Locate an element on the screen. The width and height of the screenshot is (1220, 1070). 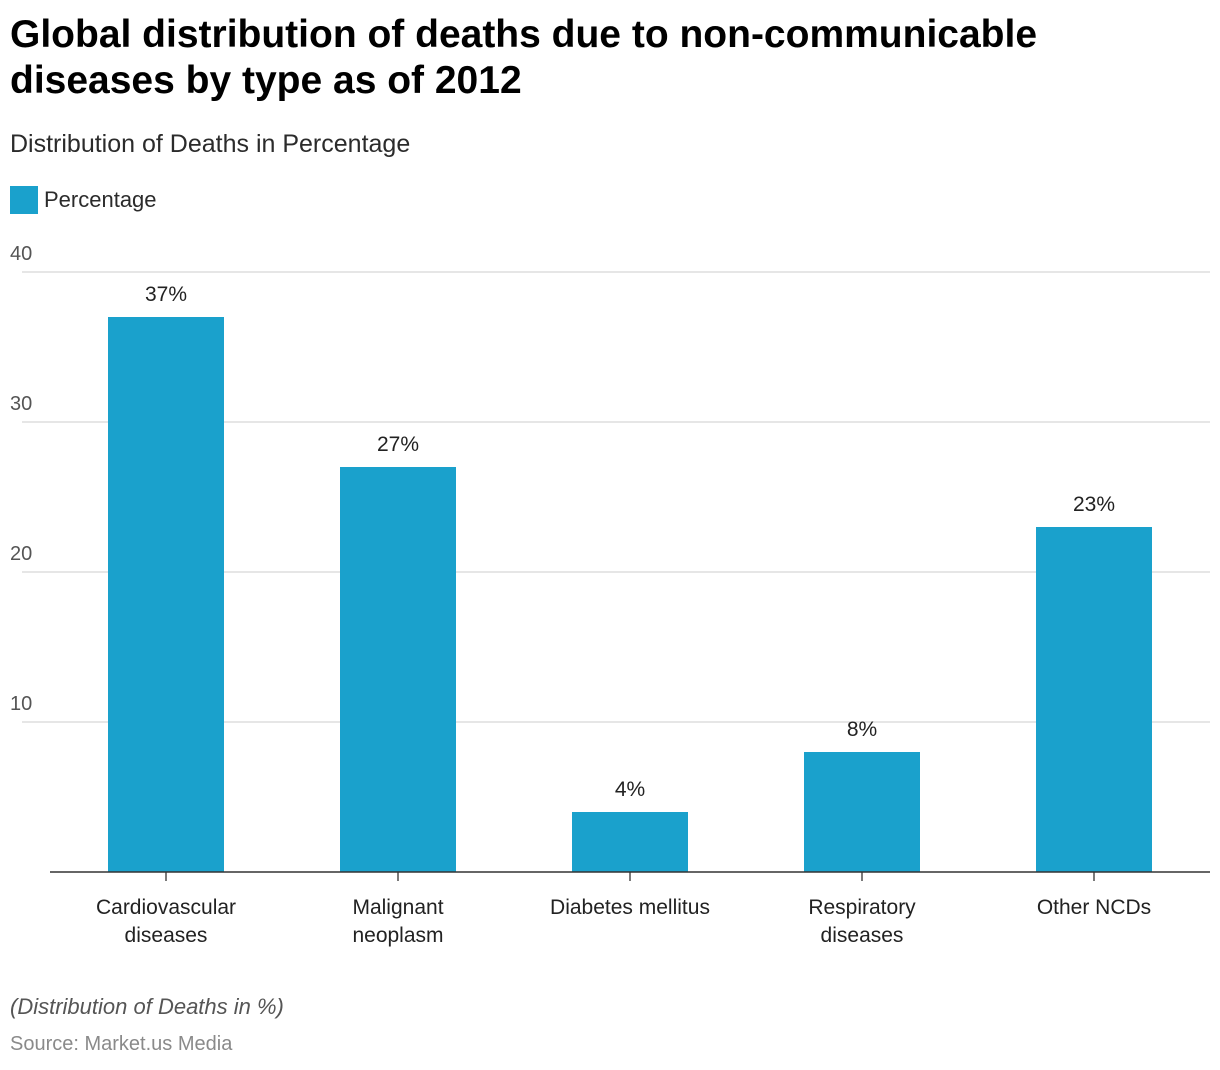
y-tick-label: 10 is located at coordinates (21, 704).